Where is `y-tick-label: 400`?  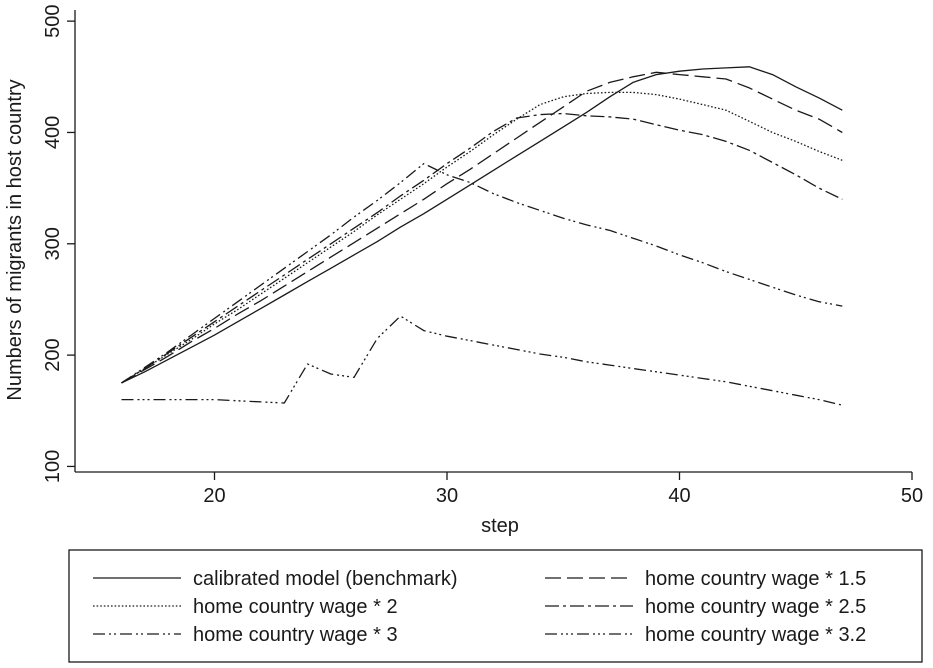
y-tick-label: 400 is located at coordinates (53, 132).